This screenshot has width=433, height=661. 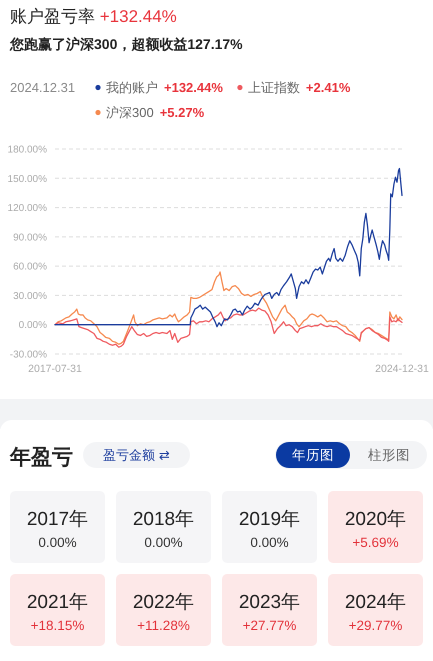 I want to click on annotation: 2017年, so click(x=57, y=519).